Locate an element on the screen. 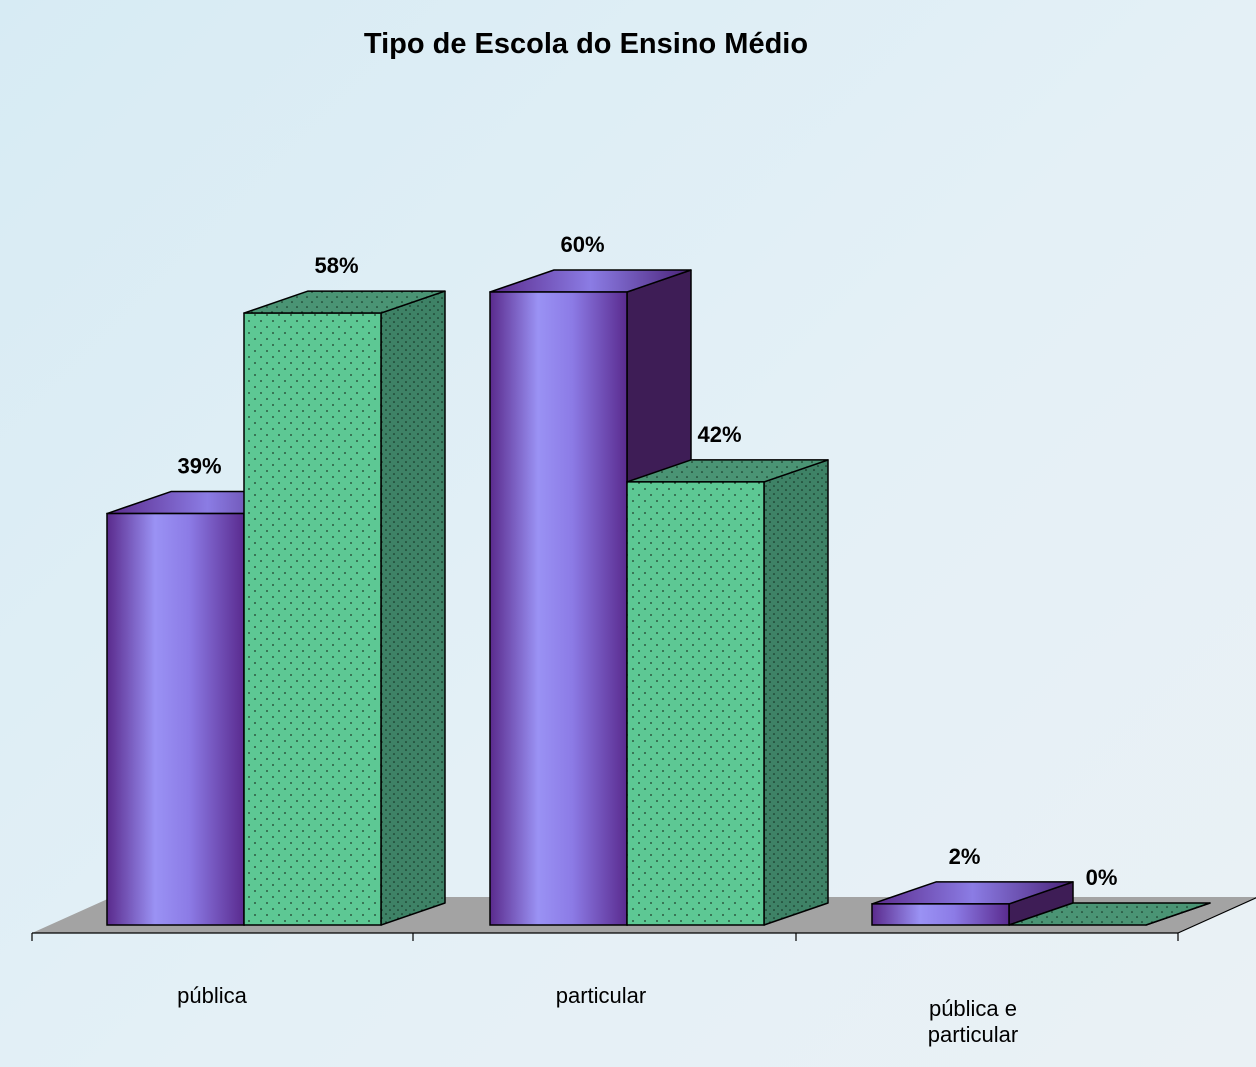  x-tick-label: pública is located at coordinates (212, 995).